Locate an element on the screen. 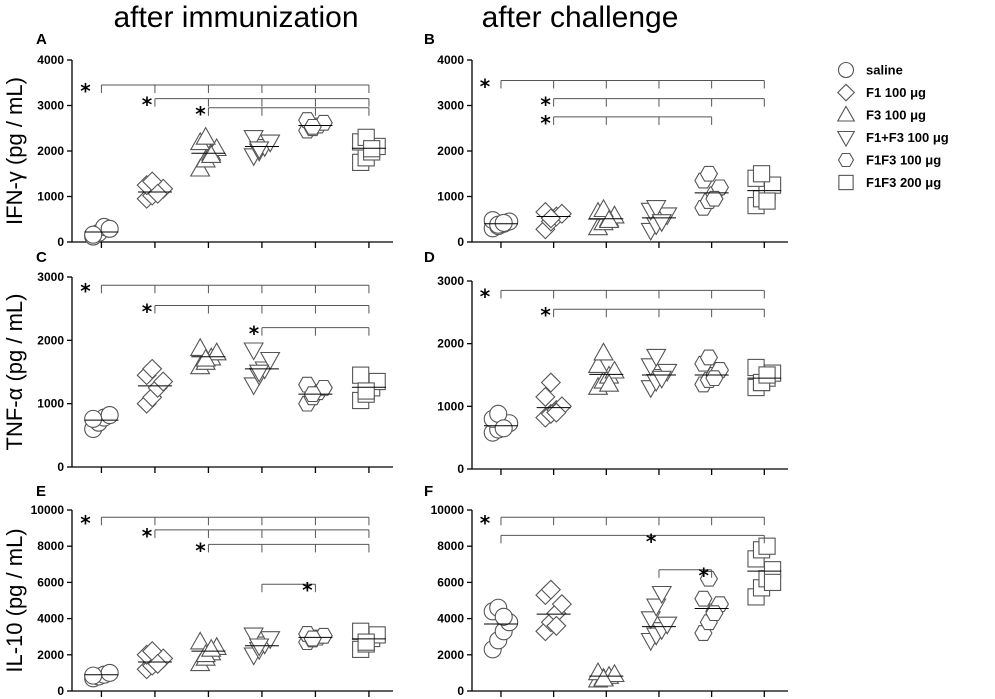 The width and height of the screenshot is (995, 699). panel-letter: F is located at coordinates (428, 491).